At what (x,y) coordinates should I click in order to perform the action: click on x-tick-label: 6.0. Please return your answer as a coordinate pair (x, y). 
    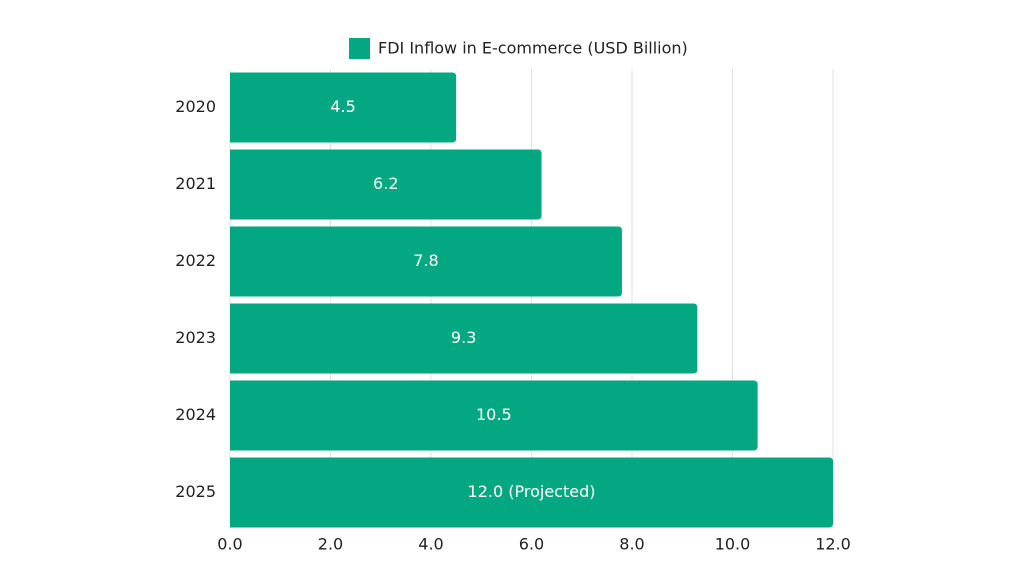
    Looking at the image, I should click on (531, 544).